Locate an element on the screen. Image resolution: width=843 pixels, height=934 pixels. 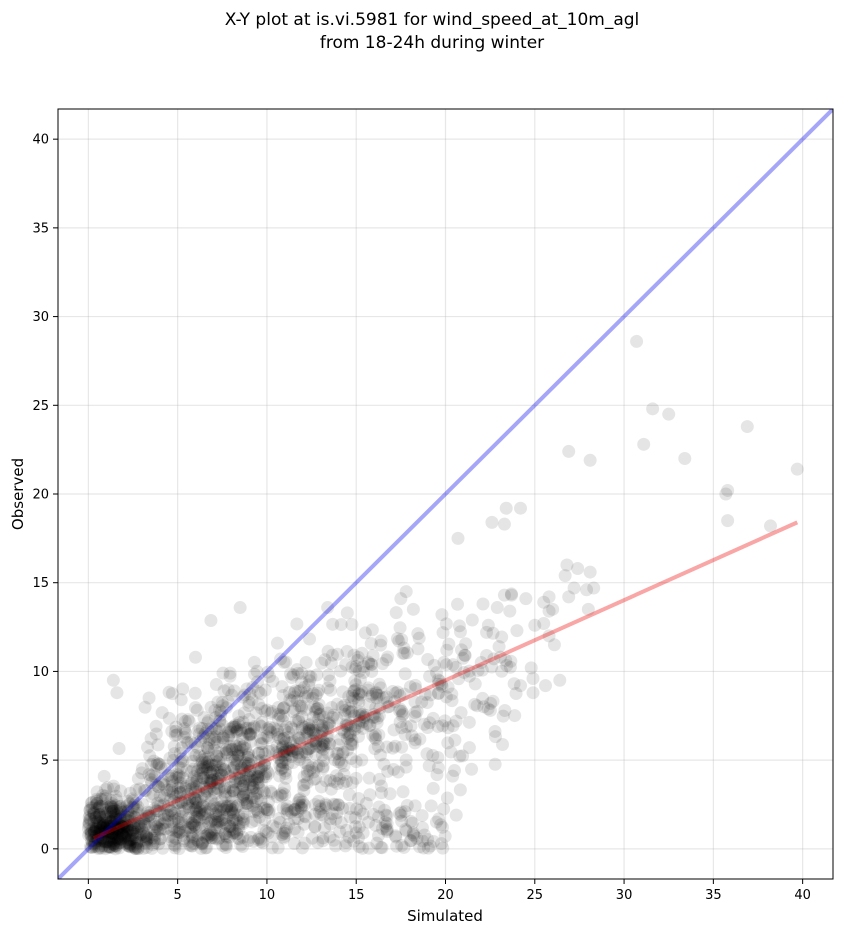
x-tick-label: 0 is located at coordinates (88, 895).